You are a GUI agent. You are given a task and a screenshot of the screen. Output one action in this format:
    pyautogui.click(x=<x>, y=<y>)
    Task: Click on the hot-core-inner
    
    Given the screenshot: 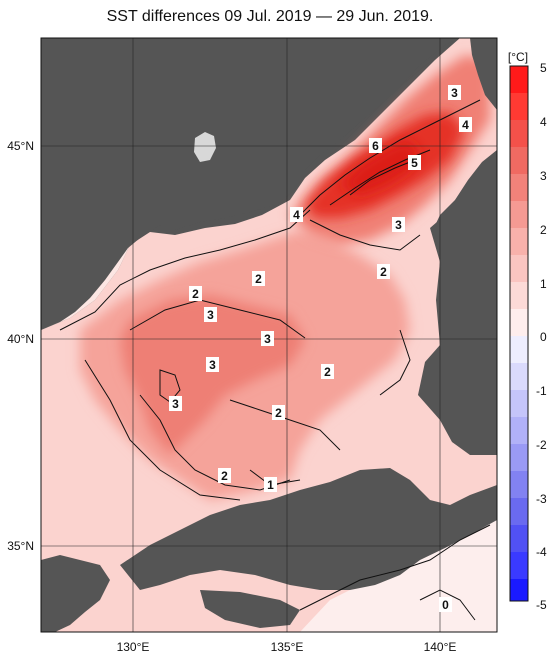 What is the action you would take?
    pyautogui.click(x=380, y=167)
    